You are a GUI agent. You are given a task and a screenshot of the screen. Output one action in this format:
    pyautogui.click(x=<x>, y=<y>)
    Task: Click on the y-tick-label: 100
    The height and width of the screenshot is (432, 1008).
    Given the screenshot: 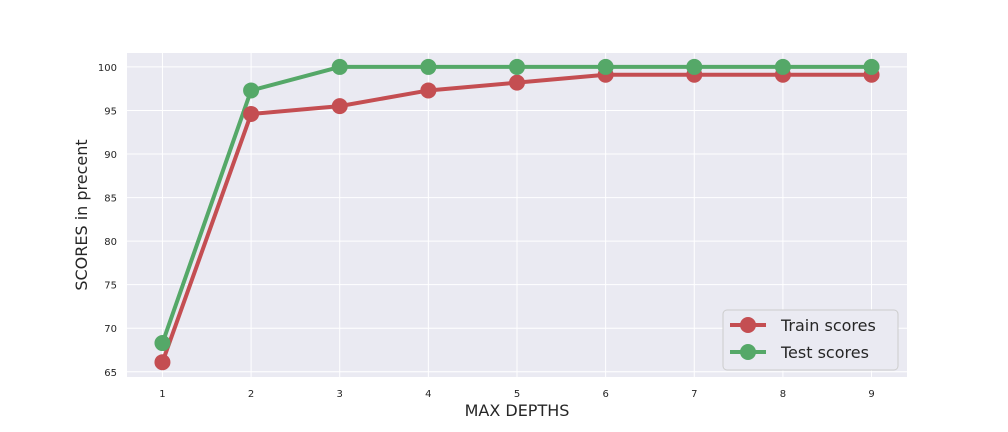 What is the action you would take?
    pyautogui.click(x=107, y=68)
    